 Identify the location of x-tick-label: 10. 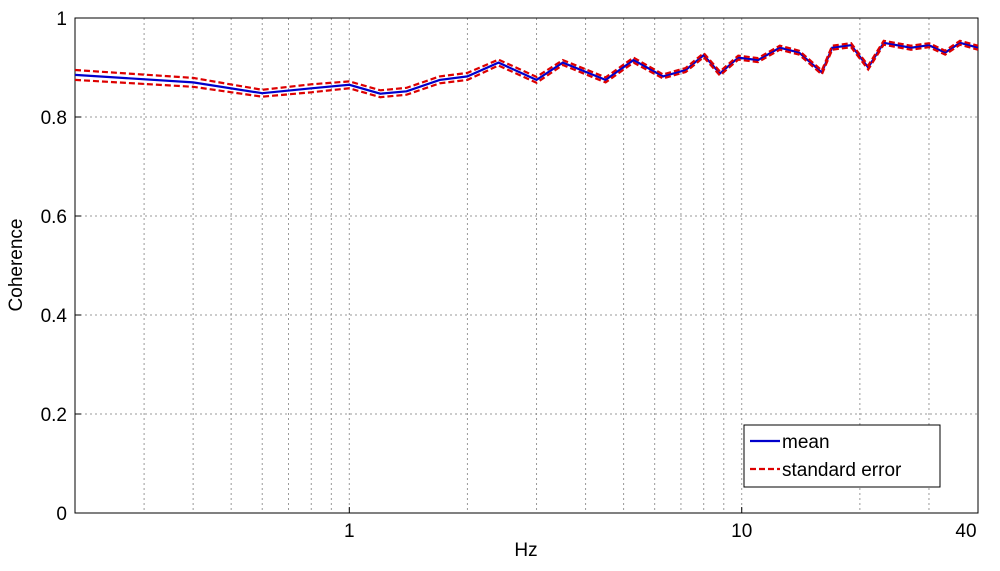
(741, 531).